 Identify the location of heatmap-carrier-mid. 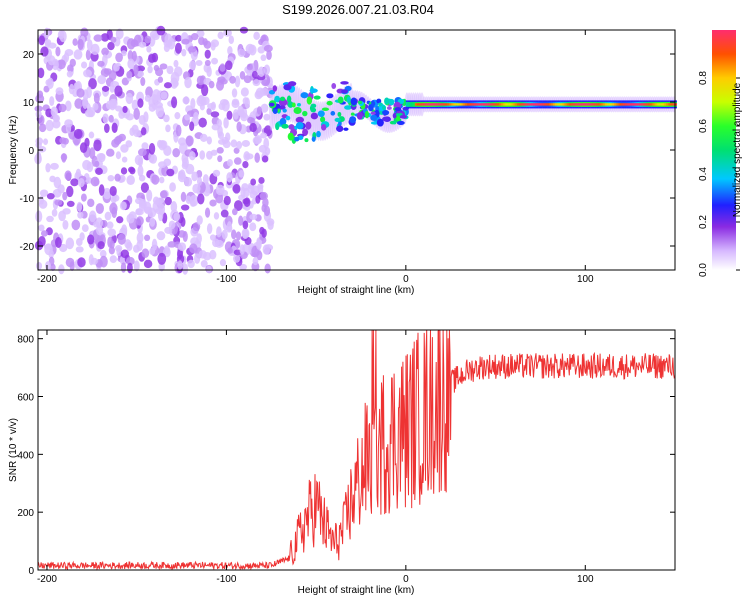
(410, 104).